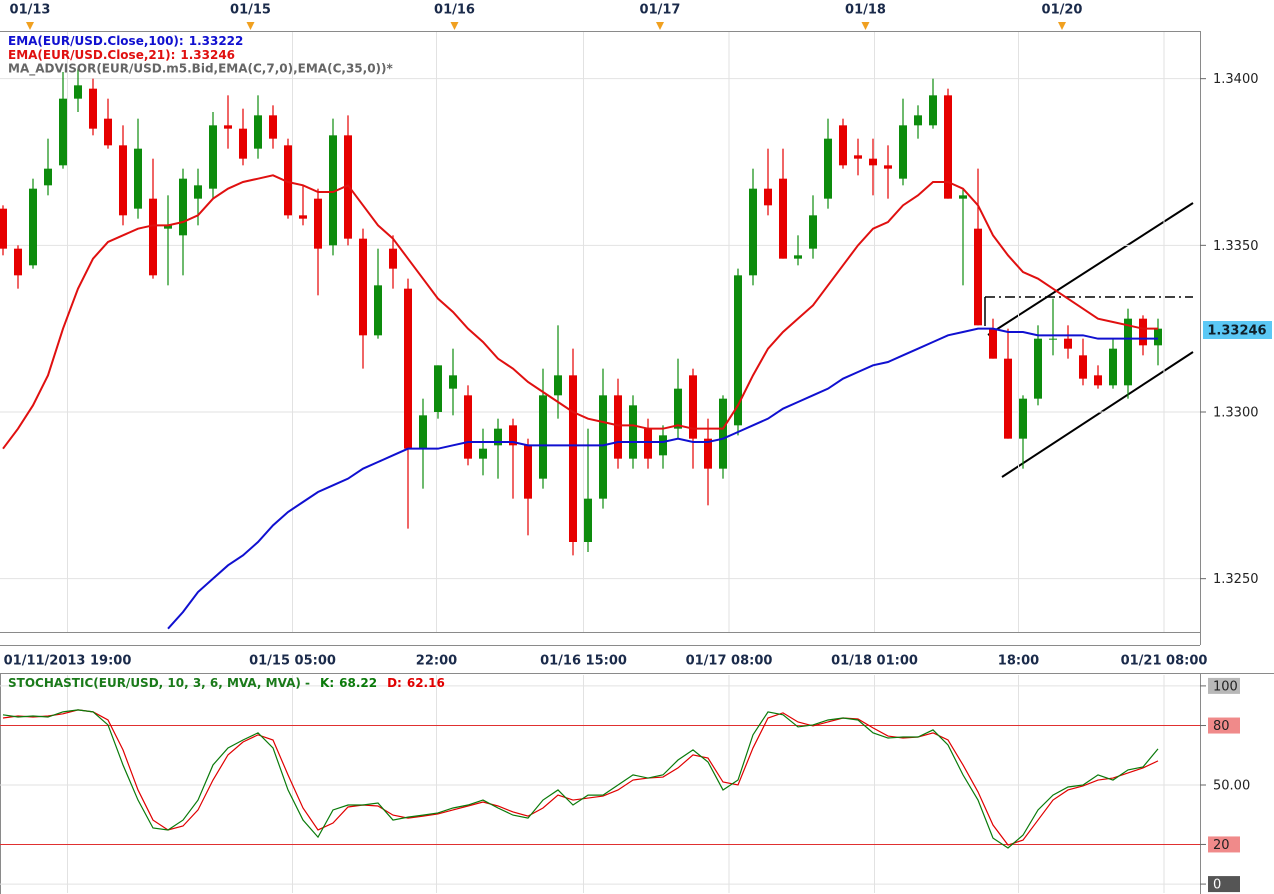  I want to click on x-tick-label: 22:00, so click(436, 661).